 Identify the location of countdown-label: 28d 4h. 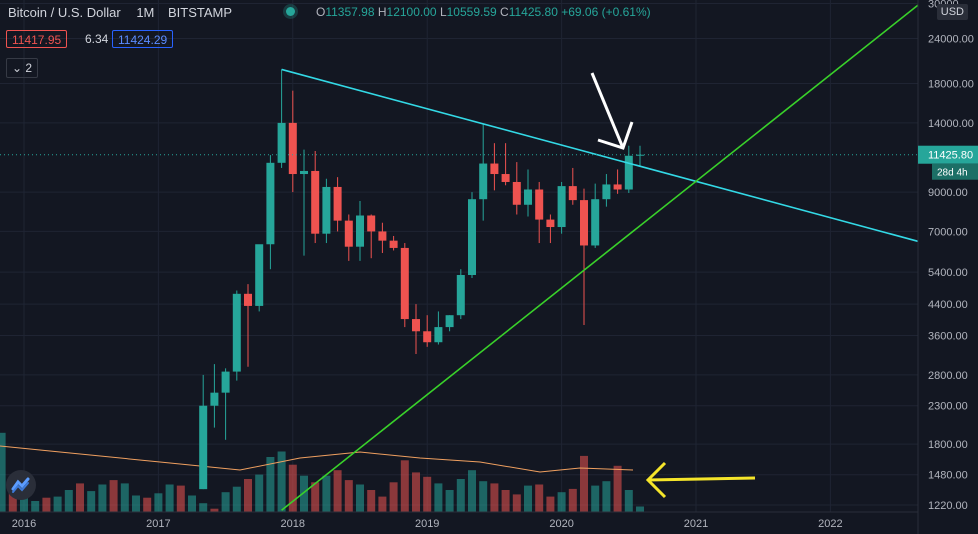
(952, 173).